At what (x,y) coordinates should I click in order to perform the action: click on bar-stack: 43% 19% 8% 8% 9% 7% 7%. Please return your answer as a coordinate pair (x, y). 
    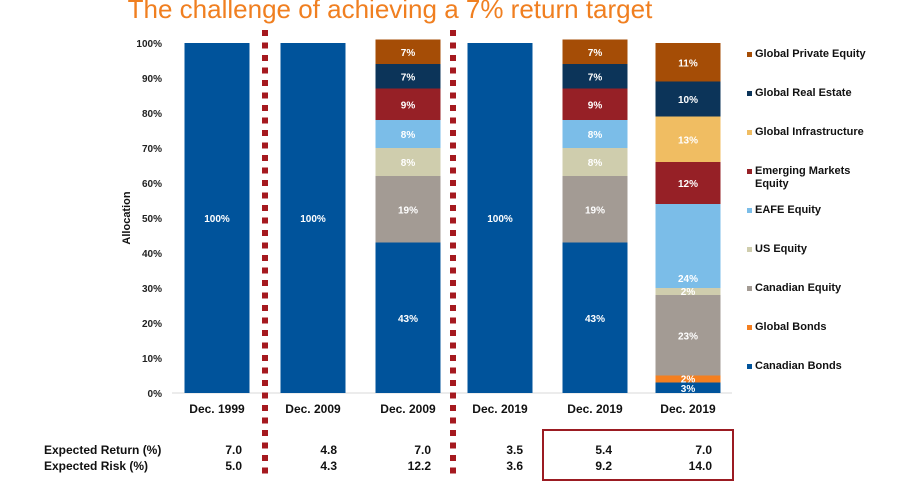
    Looking at the image, I should click on (595, 216).